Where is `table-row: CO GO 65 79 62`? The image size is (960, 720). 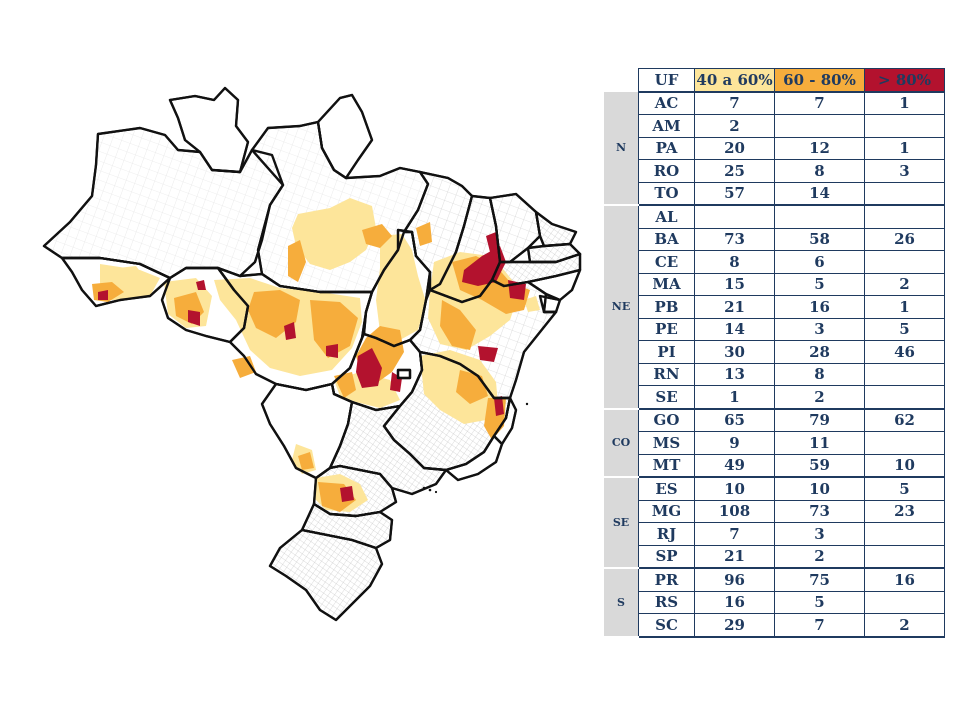
table-row: CO GO 65 79 62 is located at coordinates (774, 443).